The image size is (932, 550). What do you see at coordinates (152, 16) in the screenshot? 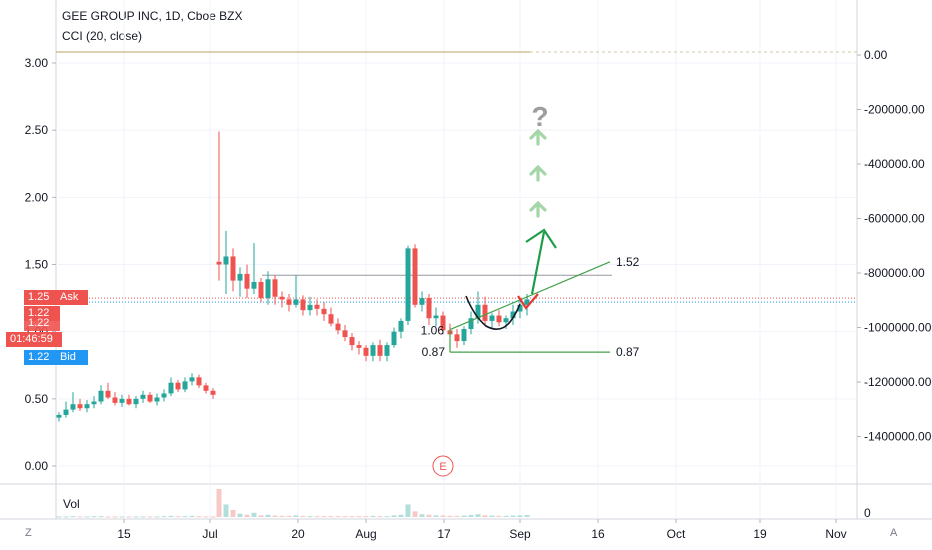
I see `symbol-title: GEE GROUP INC, 1D, Cboe BZX` at bounding box center [152, 16].